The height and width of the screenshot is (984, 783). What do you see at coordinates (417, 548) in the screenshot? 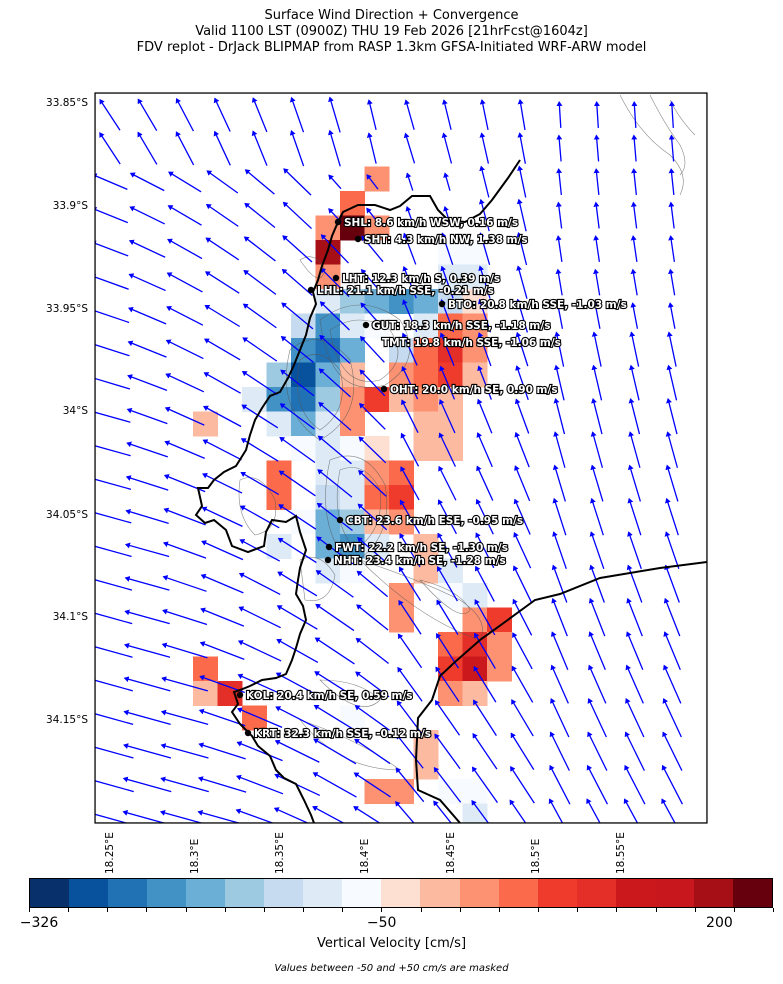
I see `station-fwt: FWT: 22.2 km/h SE, -1.30 m/s` at bounding box center [417, 548].